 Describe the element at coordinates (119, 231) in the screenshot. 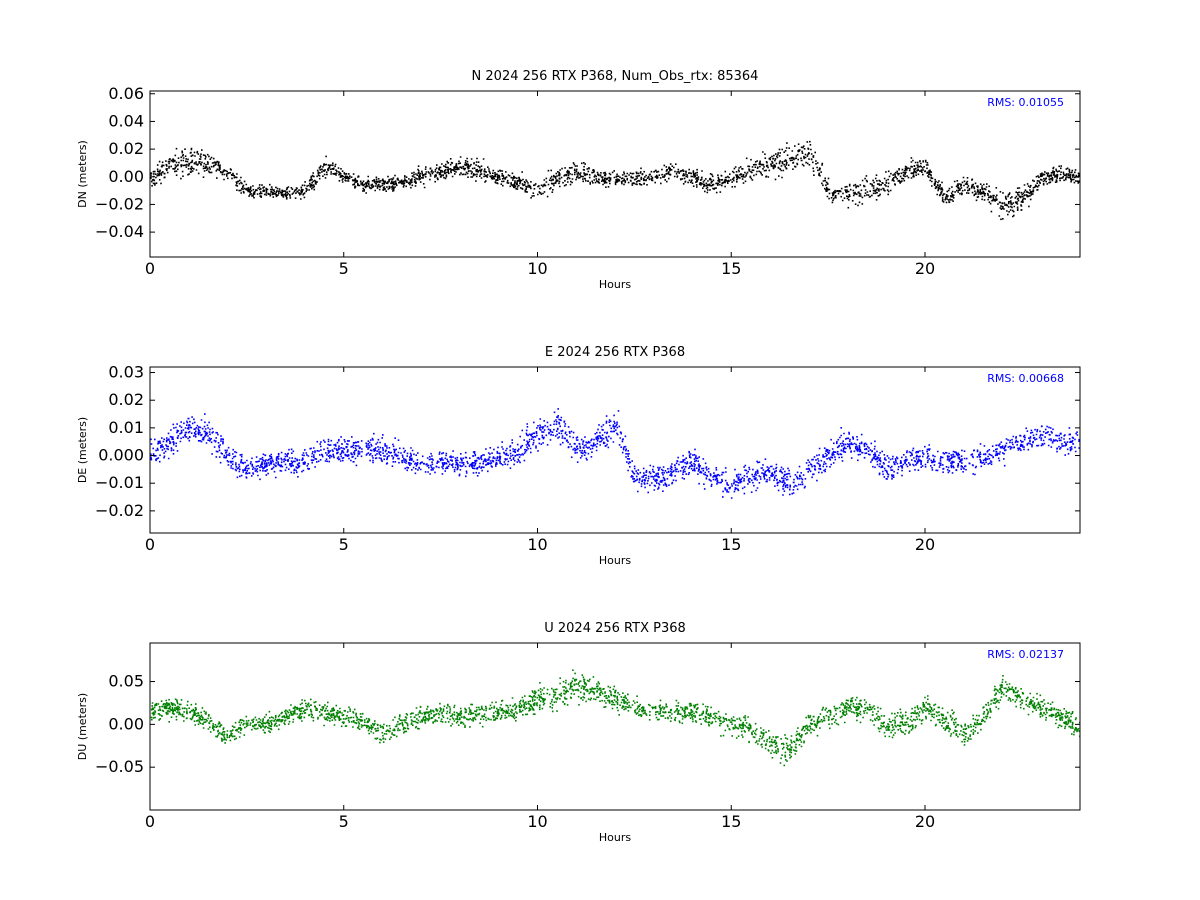

I see `y-tick-label: −0.04` at that location.